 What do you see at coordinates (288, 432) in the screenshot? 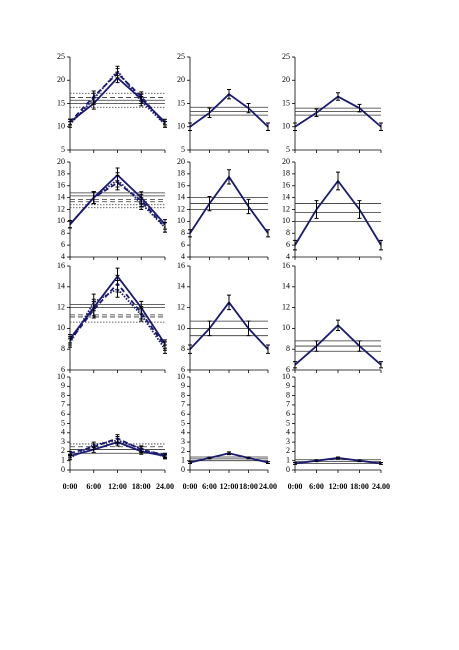
I see `y-tick-label: 4` at bounding box center [288, 432].